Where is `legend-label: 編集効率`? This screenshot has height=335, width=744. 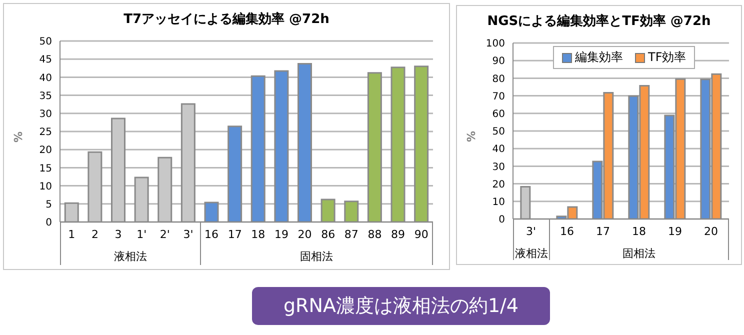 legend-label: 編集効率 is located at coordinates (598, 57).